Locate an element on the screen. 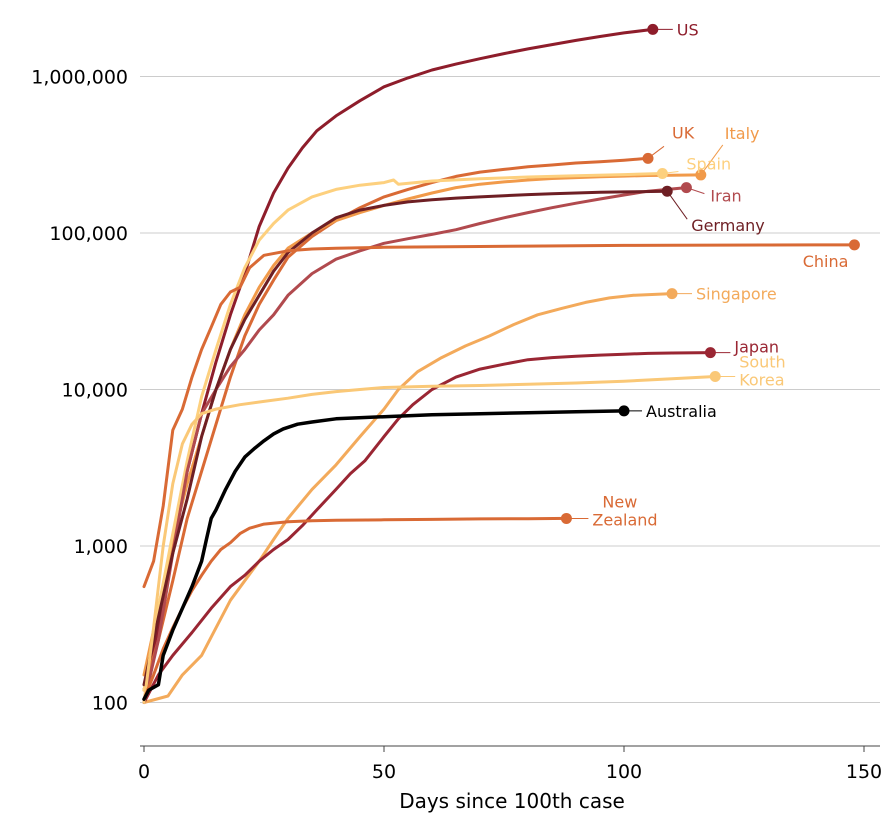 The image size is (887, 813). y-axis-tick-labels: 100 1,000 10,000 100,000 1,000,000 is located at coordinates (79, 391).